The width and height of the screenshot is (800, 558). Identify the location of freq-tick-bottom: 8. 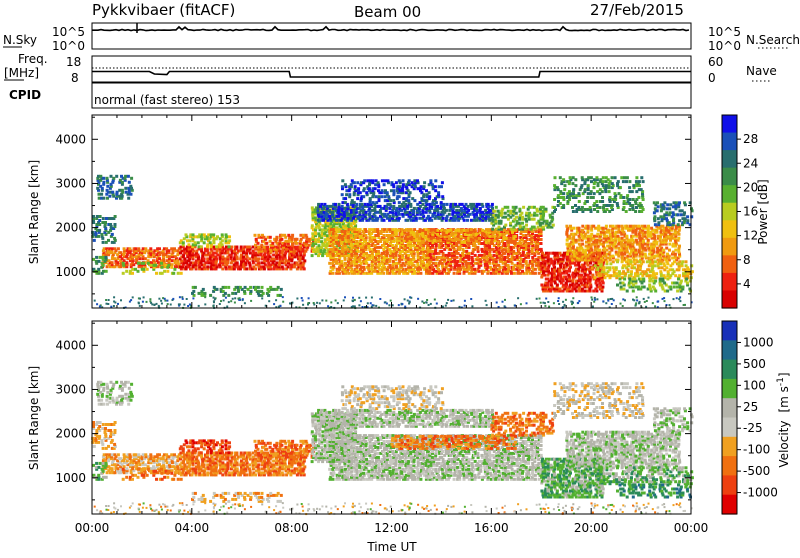
(75, 78).